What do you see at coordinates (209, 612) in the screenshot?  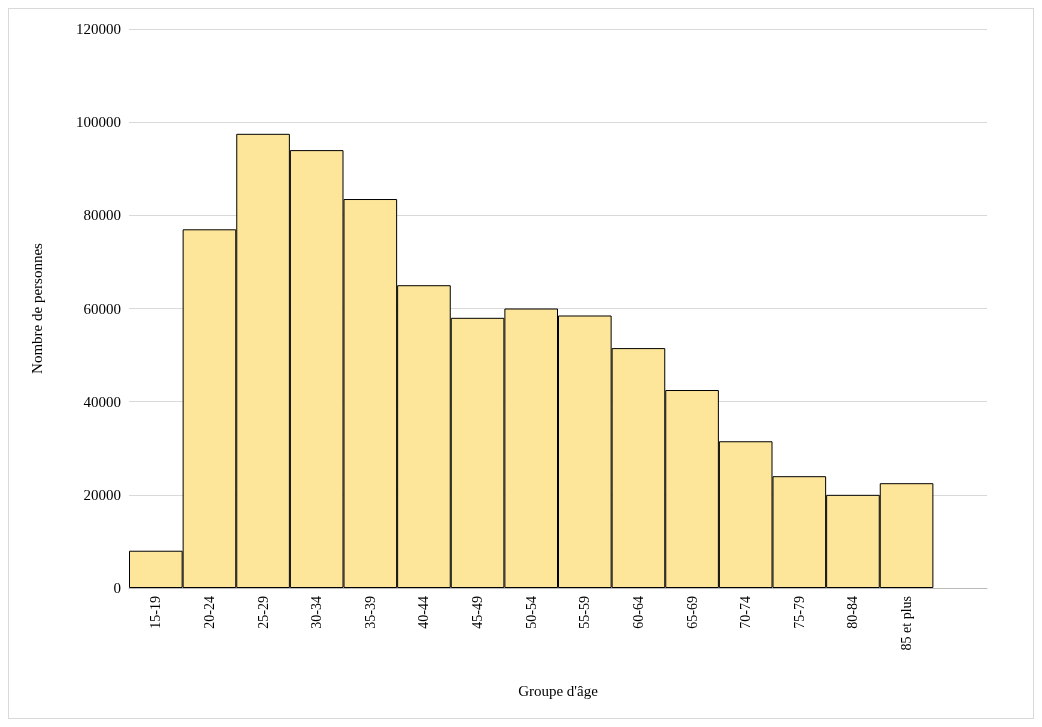 I see `x-tick-label: 20-24` at bounding box center [209, 612].